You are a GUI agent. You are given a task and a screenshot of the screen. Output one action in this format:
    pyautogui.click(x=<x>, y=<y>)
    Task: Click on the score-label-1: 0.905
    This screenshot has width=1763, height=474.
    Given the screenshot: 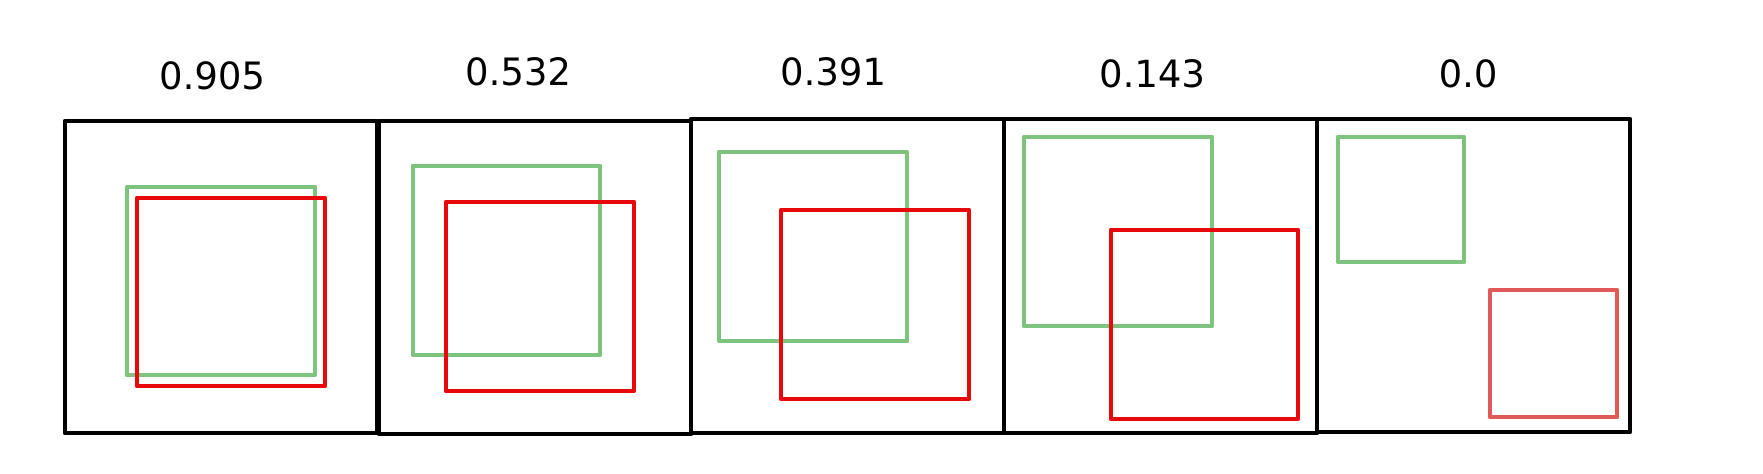 What is the action you would take?
    pyautogui.click(x=212, y=76)
    